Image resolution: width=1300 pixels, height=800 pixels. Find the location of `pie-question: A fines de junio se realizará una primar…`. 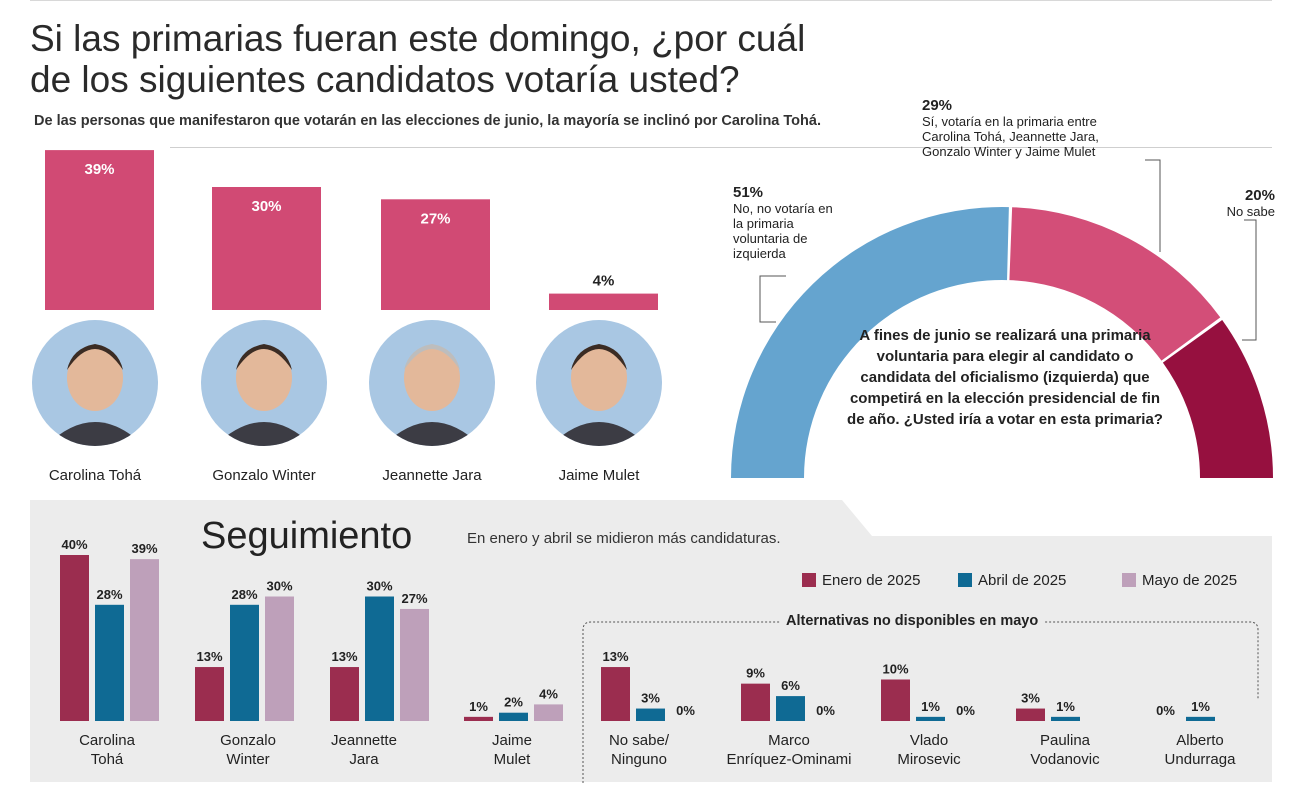

pie-question: A fines de junio se realizará una primar… is located at coordinates (1005, 377).